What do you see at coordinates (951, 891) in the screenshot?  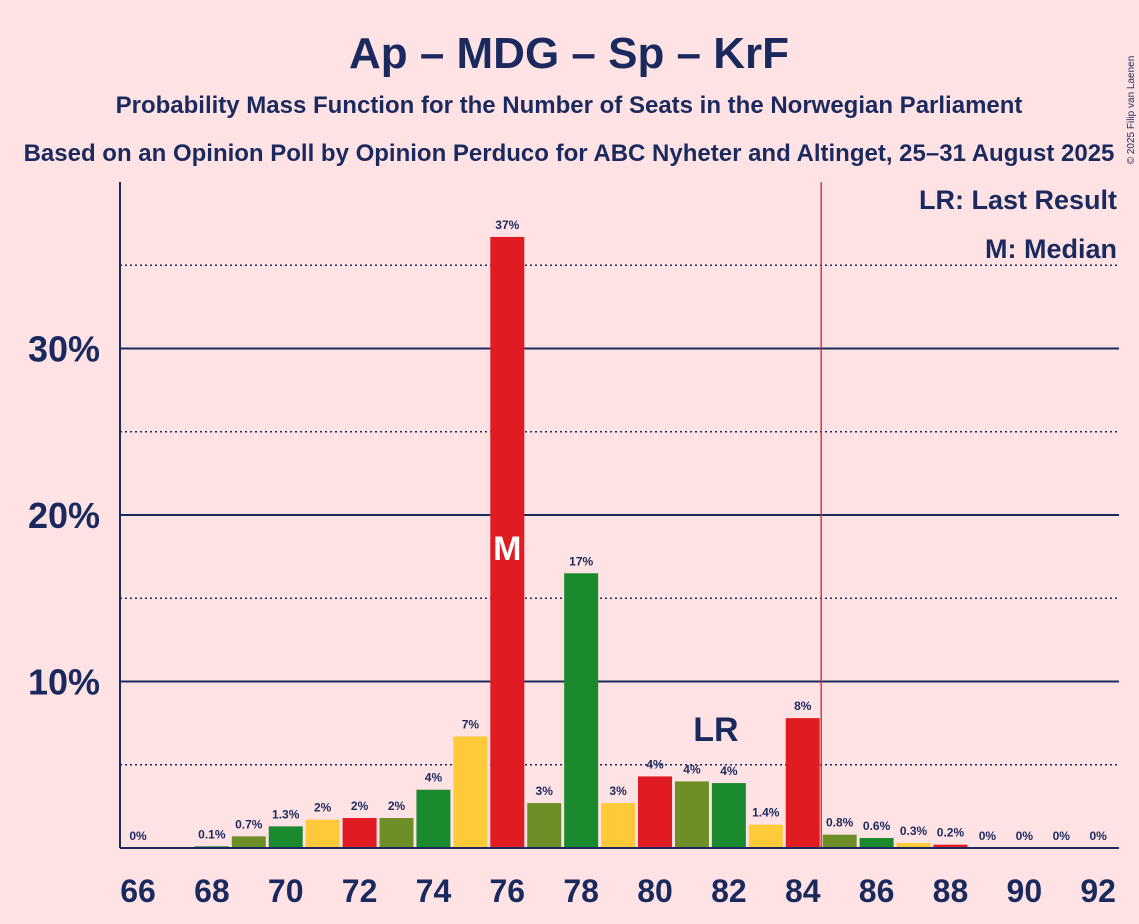 I see `x-tick-label: 88` at bounding box center [951, 891].